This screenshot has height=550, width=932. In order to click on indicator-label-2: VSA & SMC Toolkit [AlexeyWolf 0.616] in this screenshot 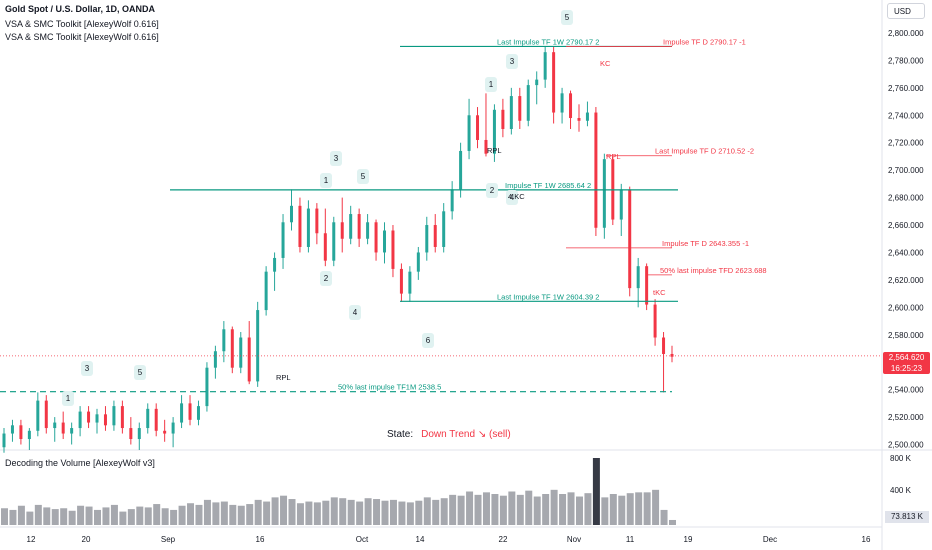, I will do `click(82, 37)`.